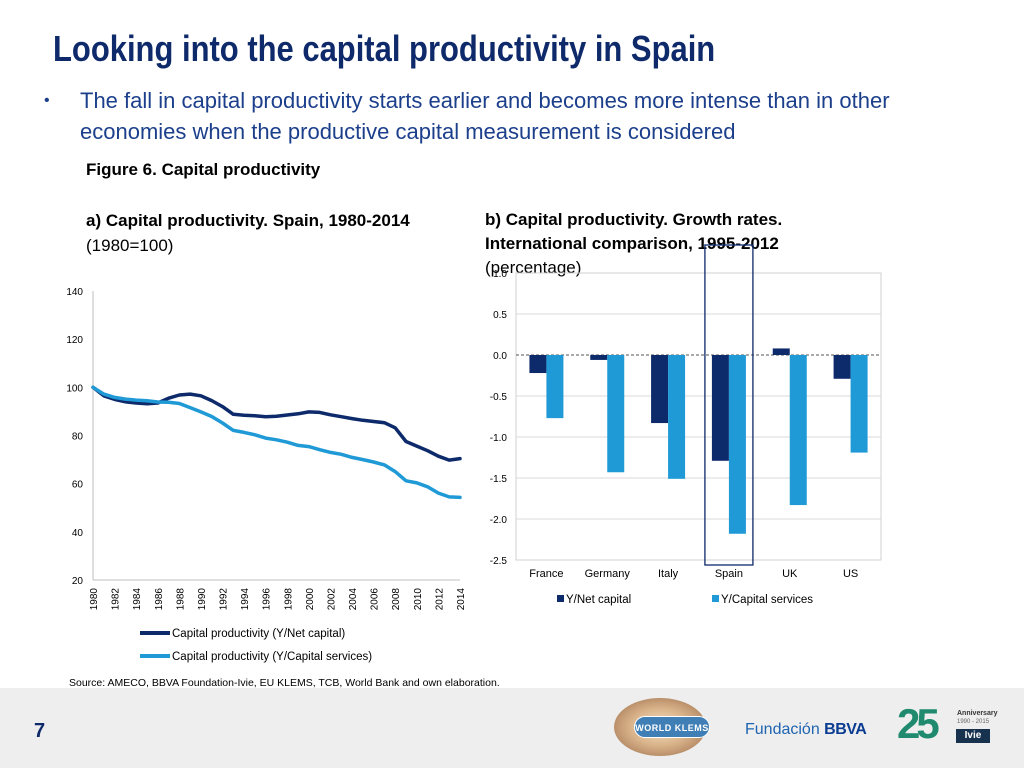 Image resolution: width=1024 pixels, height=768 pixels. Describe the element at coordinates (790, 574) in the screenshot. I see `x-tick-label: UK` at that location.